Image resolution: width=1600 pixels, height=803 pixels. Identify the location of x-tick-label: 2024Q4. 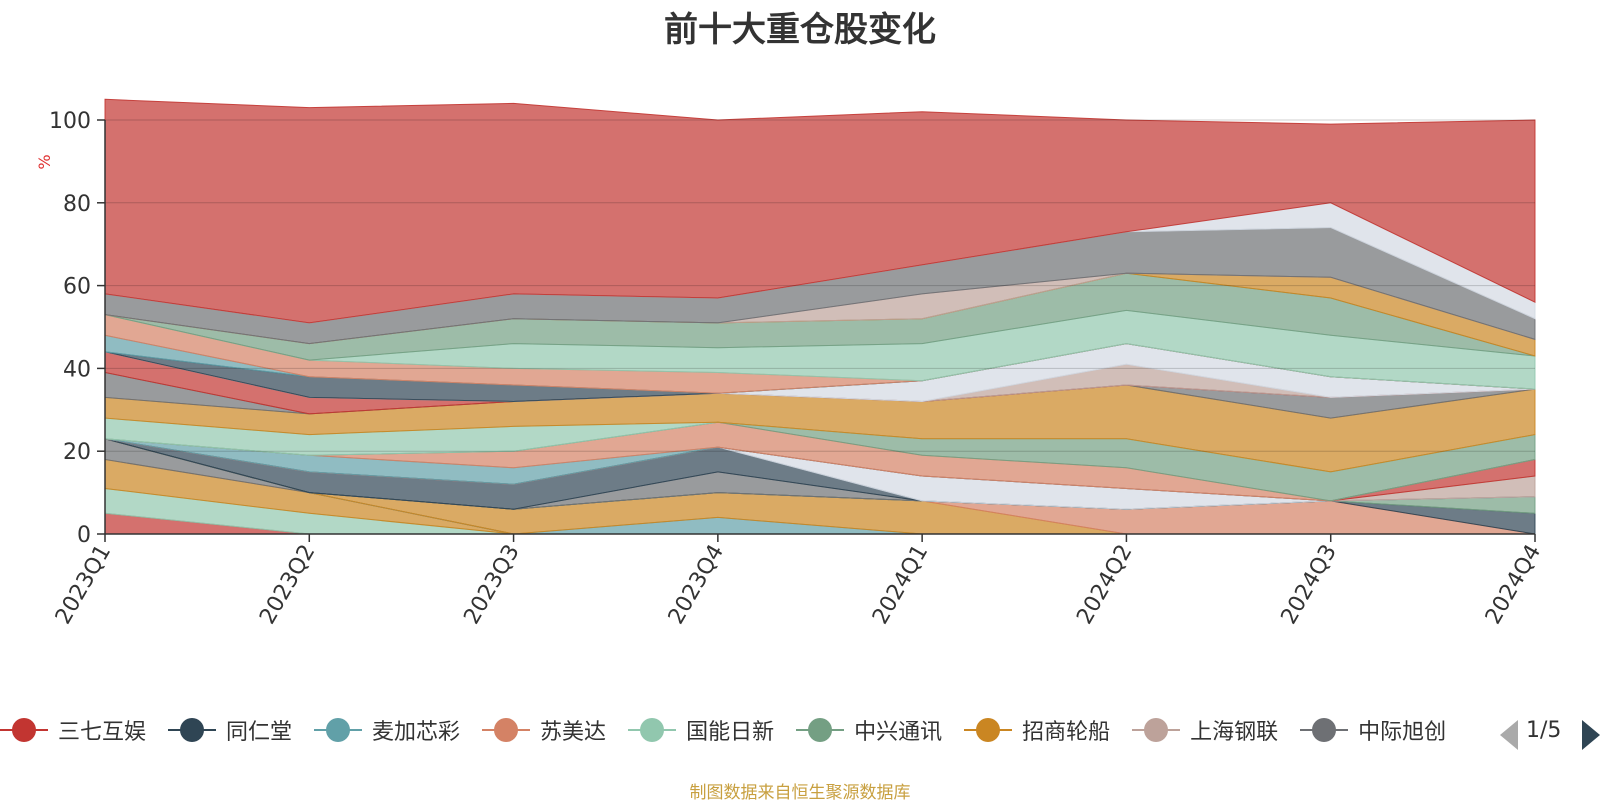
(1513, 585).